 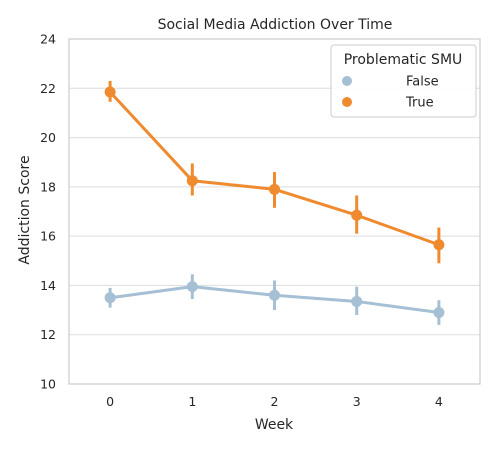 What do you see at coordinates (48, 236) in the screenshot?
I see `y-tick-label: 16` at bounding box center [48, 236].